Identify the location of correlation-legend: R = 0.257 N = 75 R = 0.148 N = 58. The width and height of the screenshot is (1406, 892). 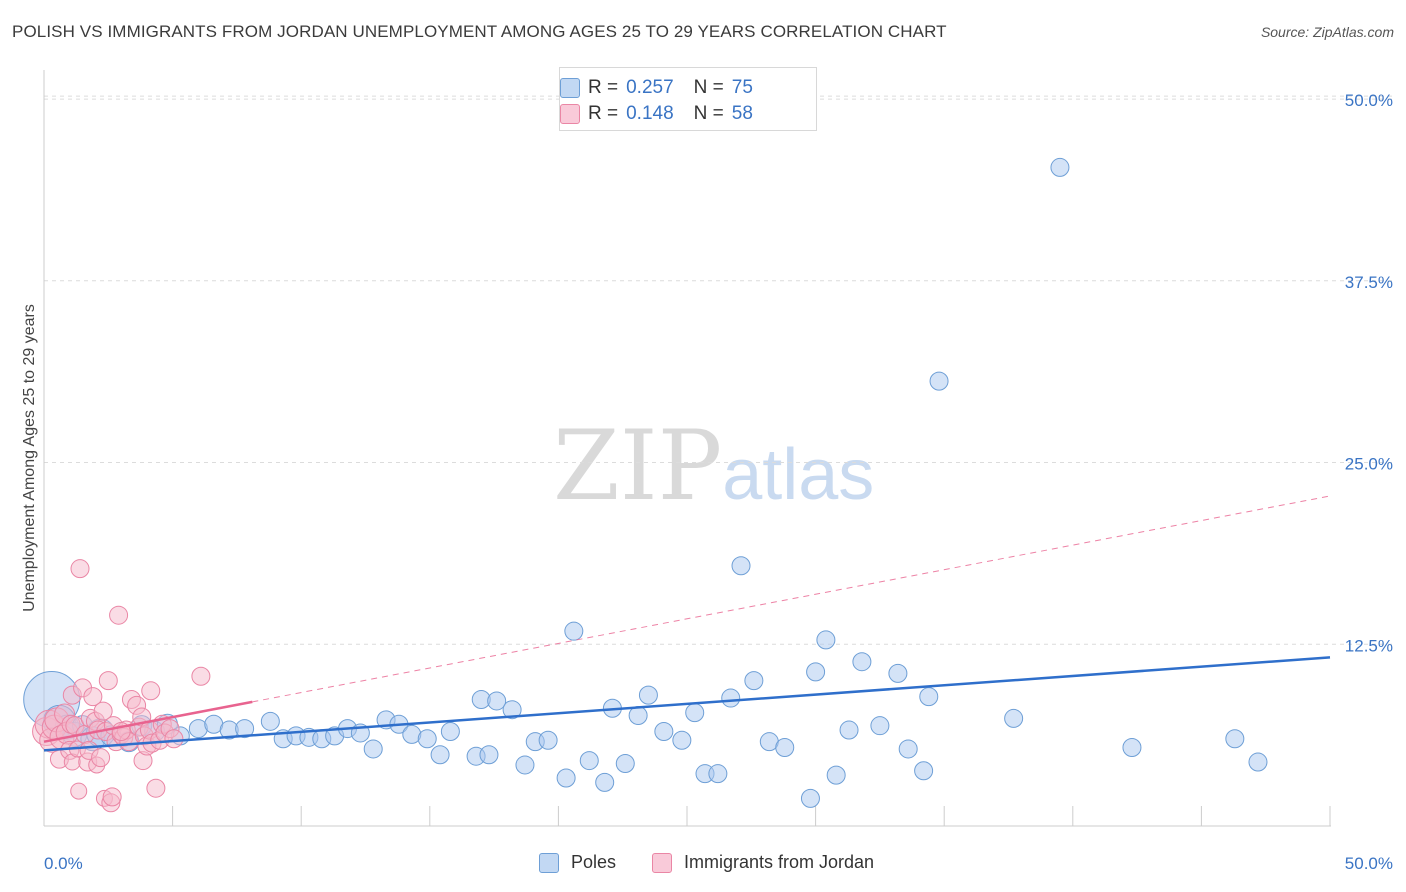
(688, 99).